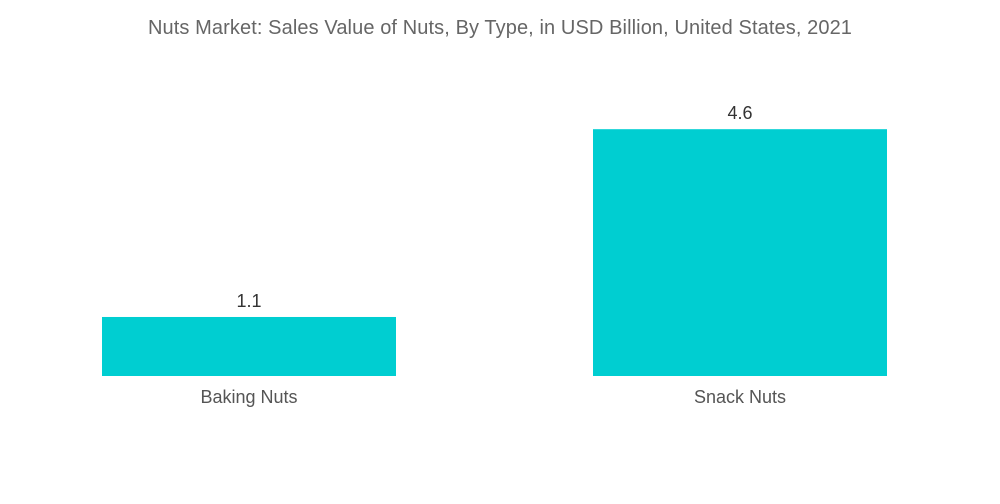 The image size is (1000, 504). What do you see at coordinates (739, 113) in the screenshot?
I see `value-label-snack-nuts: 4.6` at bounding box center [739, 113].